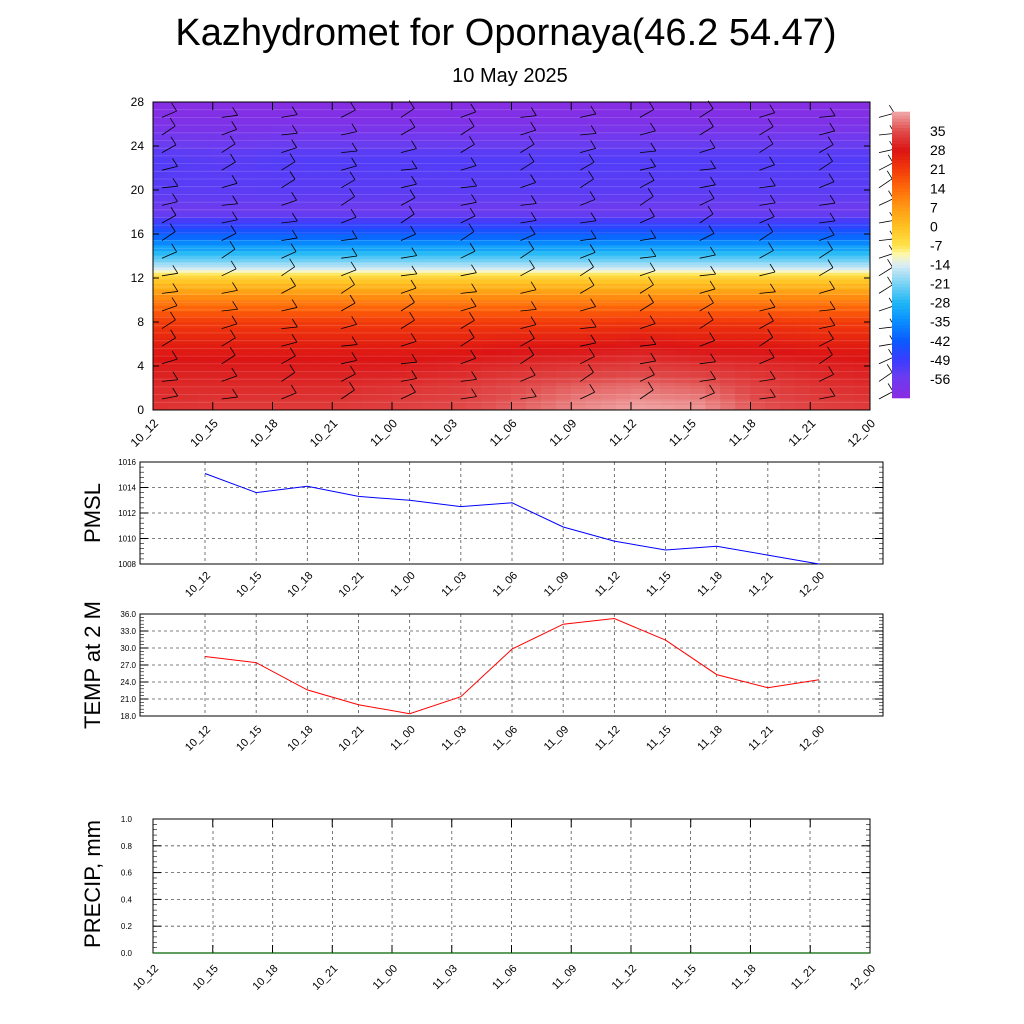 This screenshot has width=1024, height=1024. I want to click on pmsl-x-tick-label: 11_15, so click(659, 585).